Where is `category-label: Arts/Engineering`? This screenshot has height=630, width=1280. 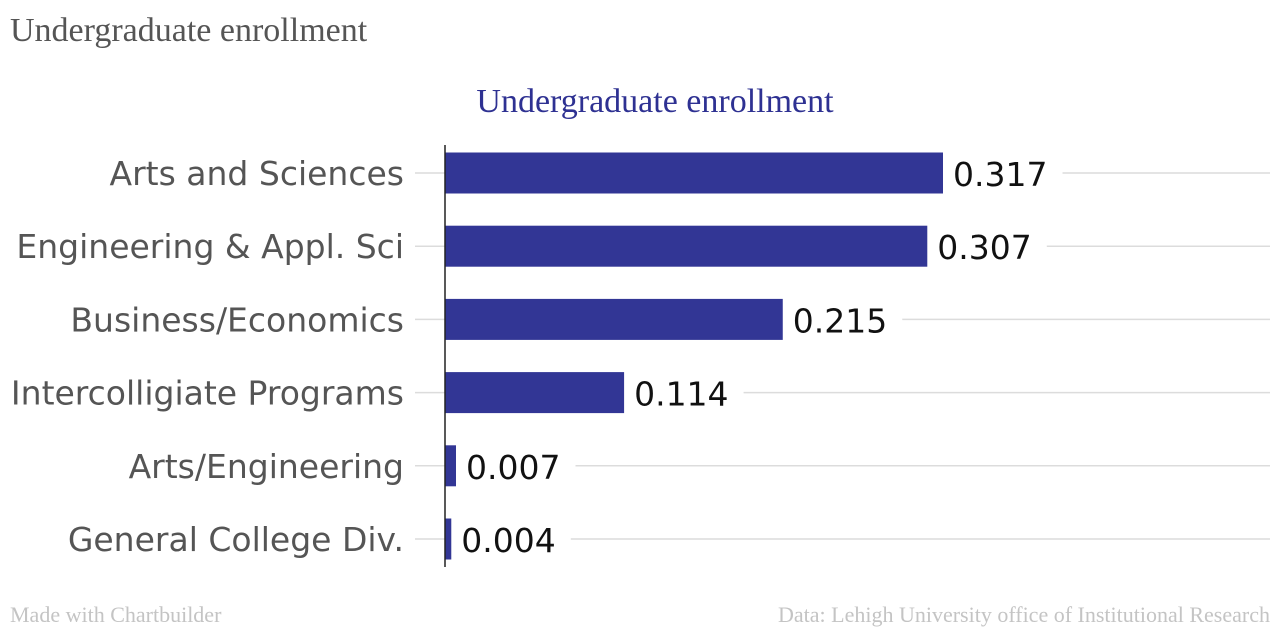 category-label: Arts/Engineering is located at coordinates (266, 466).